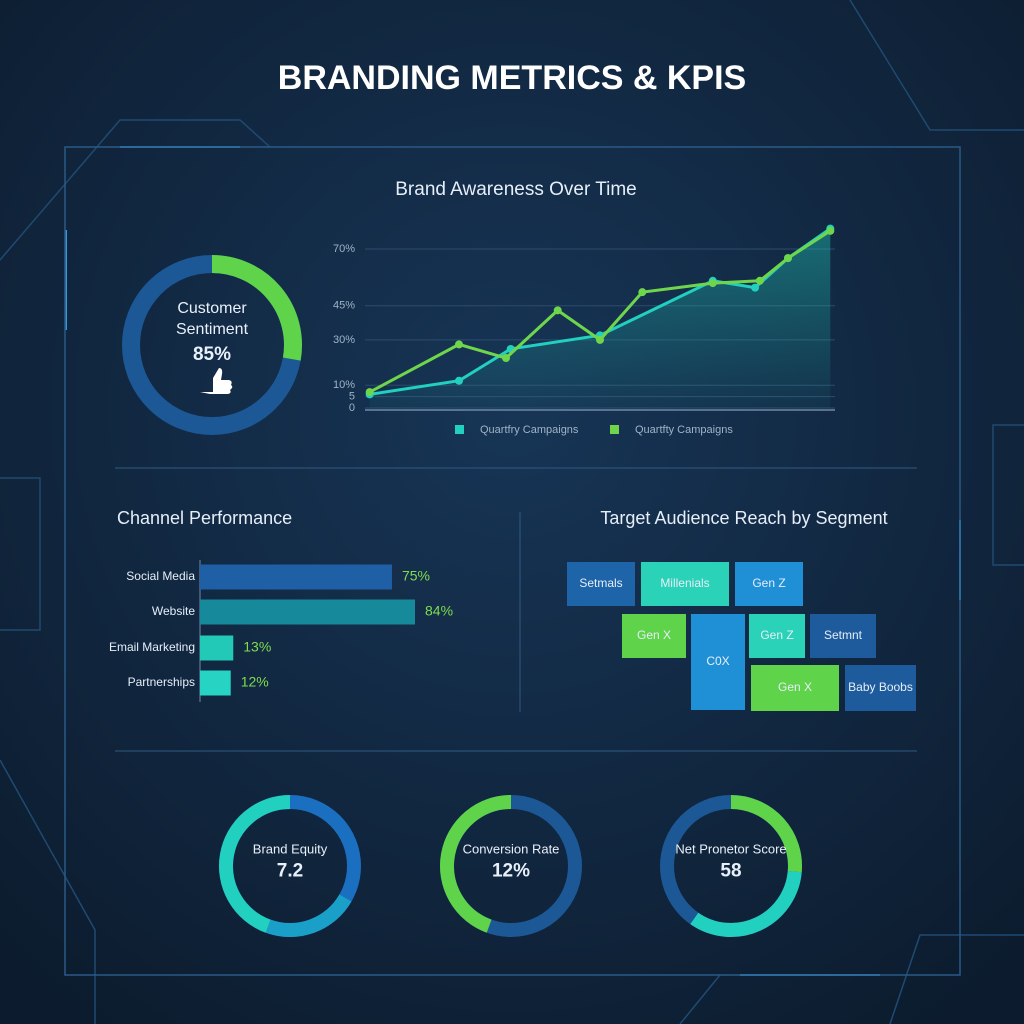 Image resolution: width=1024 pixels, height=1024 pixels. I want to click on chart-title: Brand Awareness Over Time, so click(515, 189).